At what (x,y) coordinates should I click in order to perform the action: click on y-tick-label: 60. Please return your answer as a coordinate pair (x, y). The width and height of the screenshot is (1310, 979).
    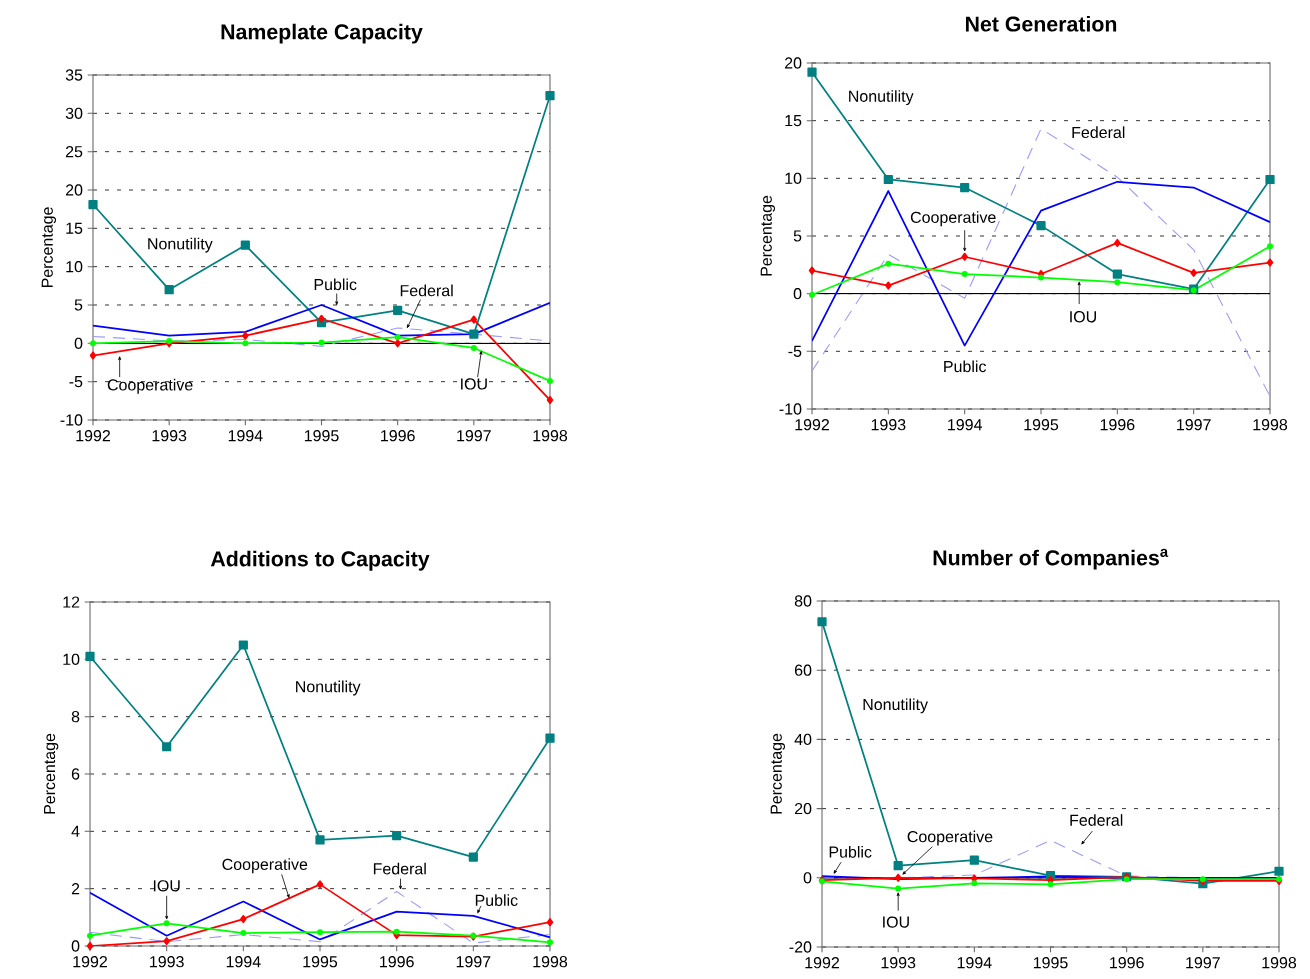
    Looking at the image, I should click on (803, 670).